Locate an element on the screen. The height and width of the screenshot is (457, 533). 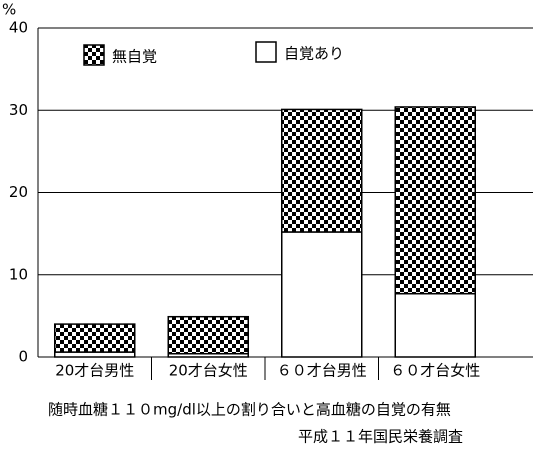
y-tick-label: 20 is located at coordinates (18, 192).